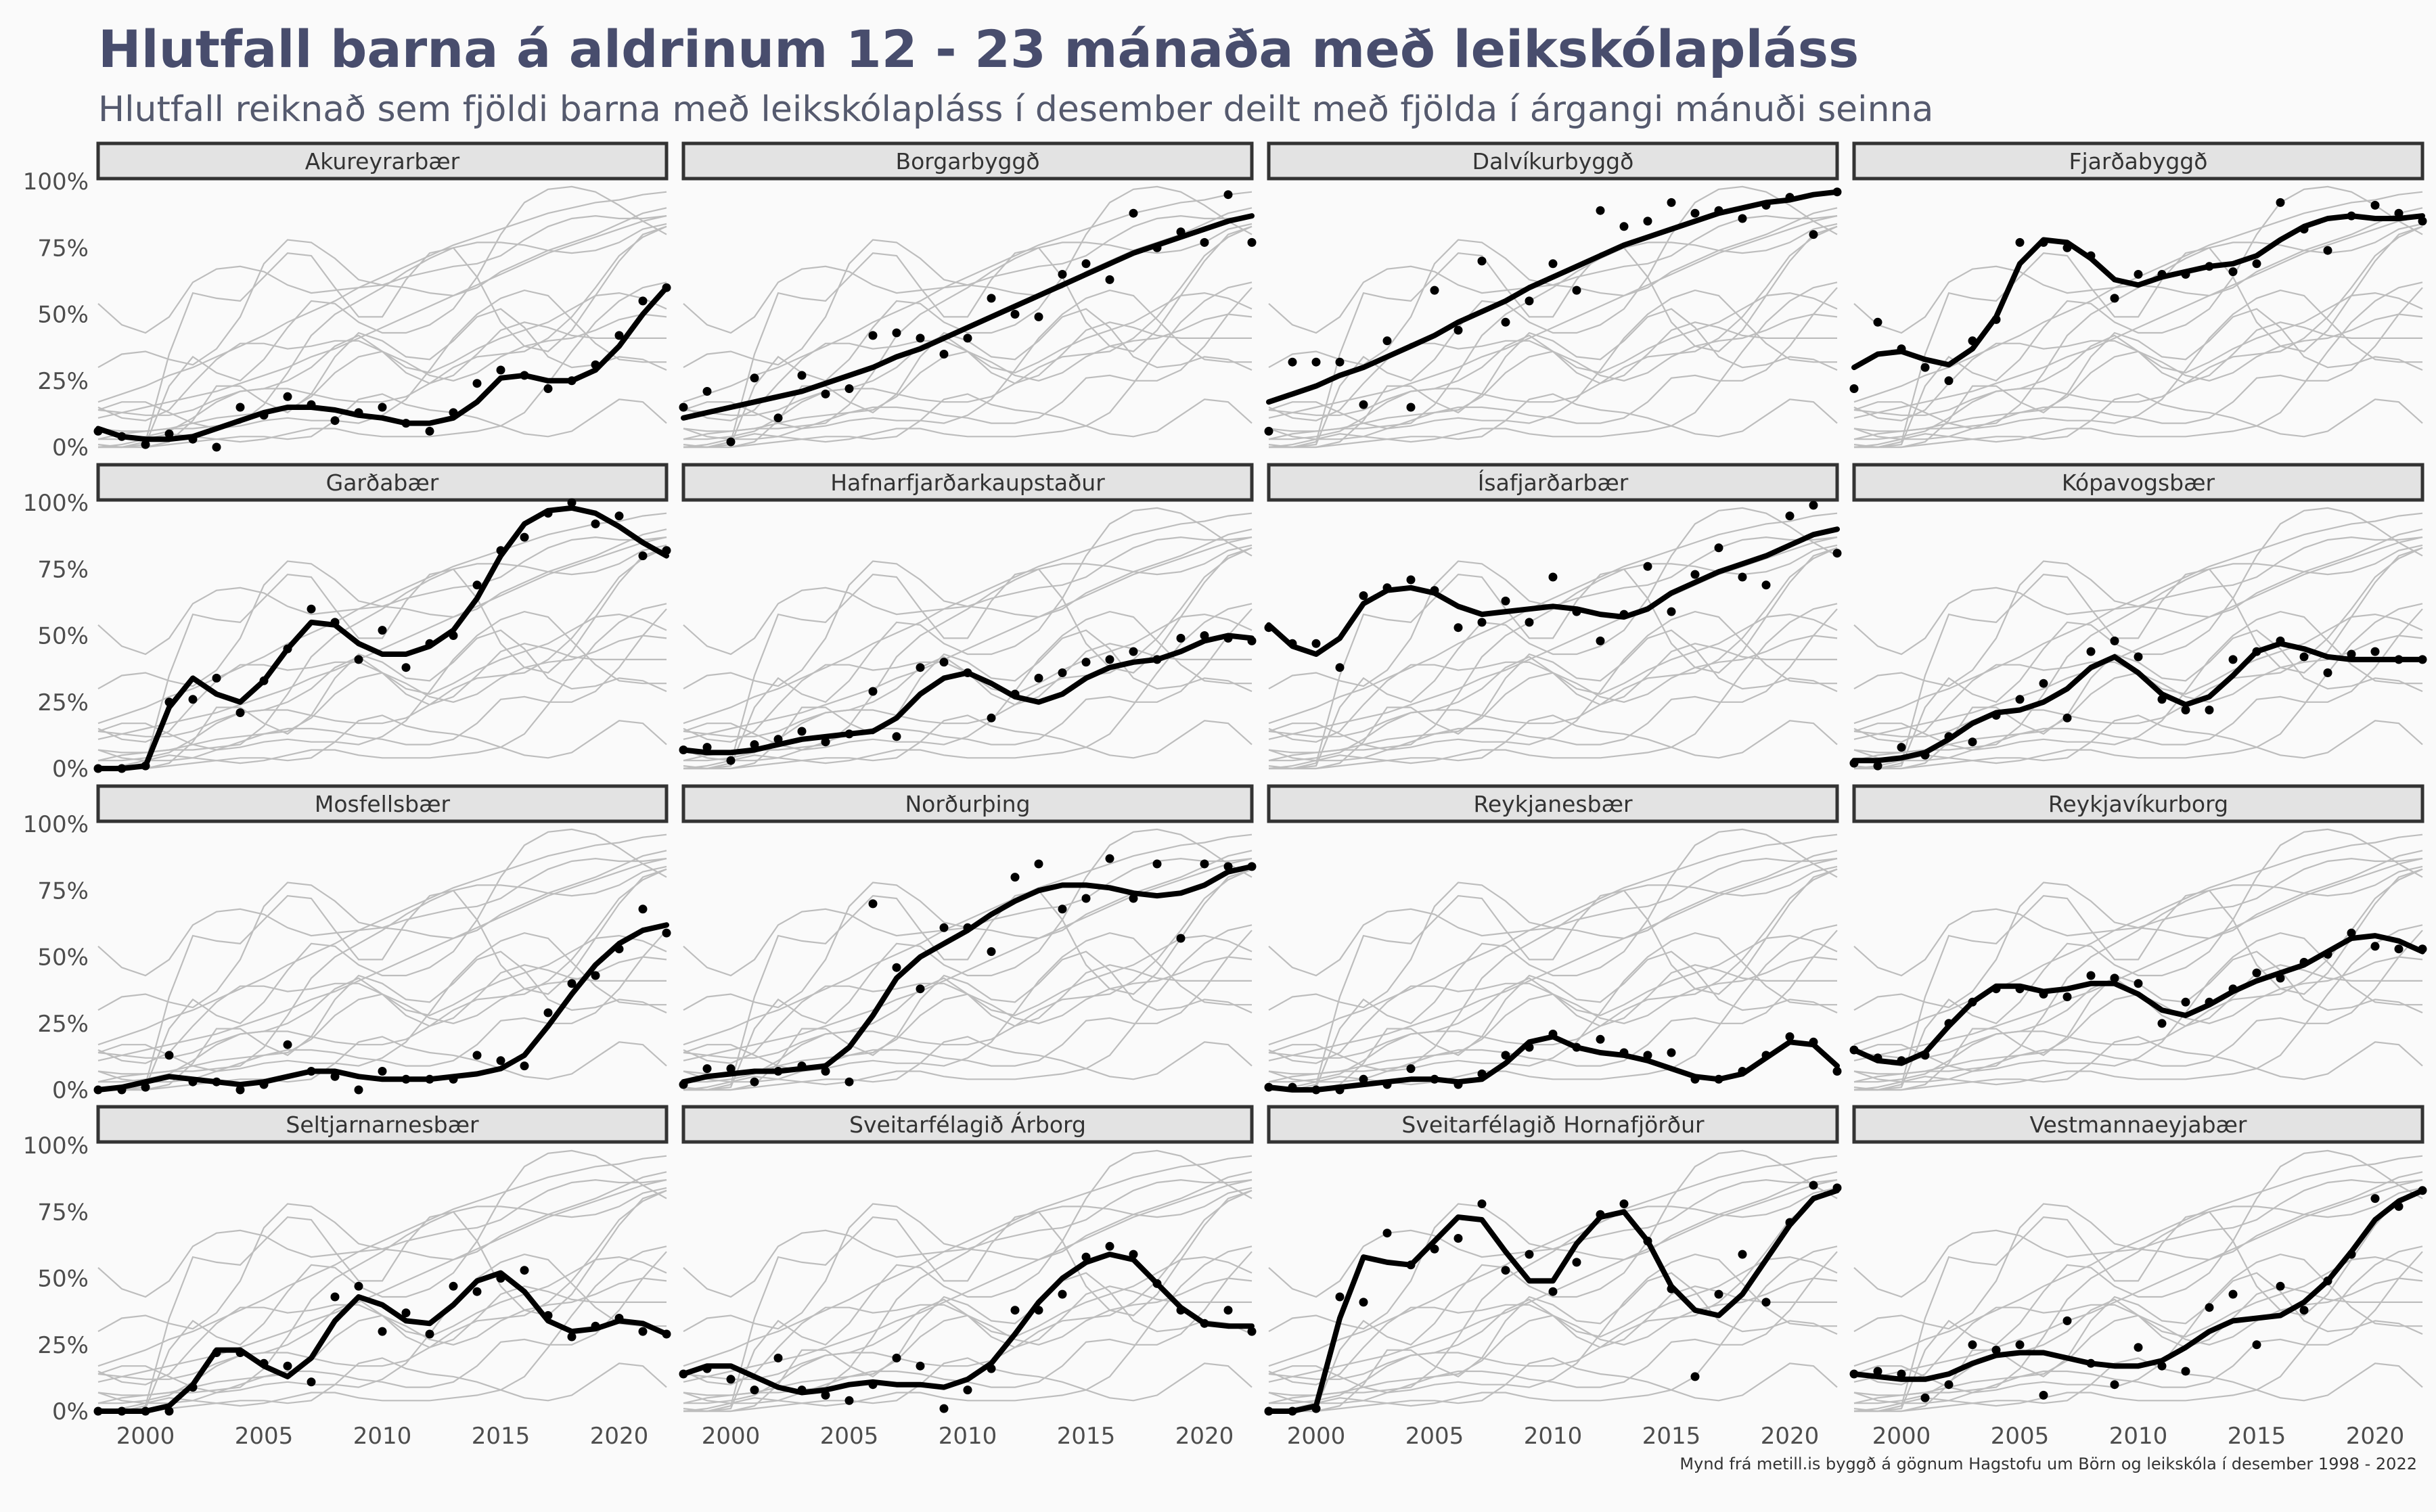 This screenshot has width=2436, height=1512. Describe the element at coordinates (347, 301) in the screenshot. I see `facet-panel: Akureyrarbær 0% 25% 50% 75% 100%` at that location.